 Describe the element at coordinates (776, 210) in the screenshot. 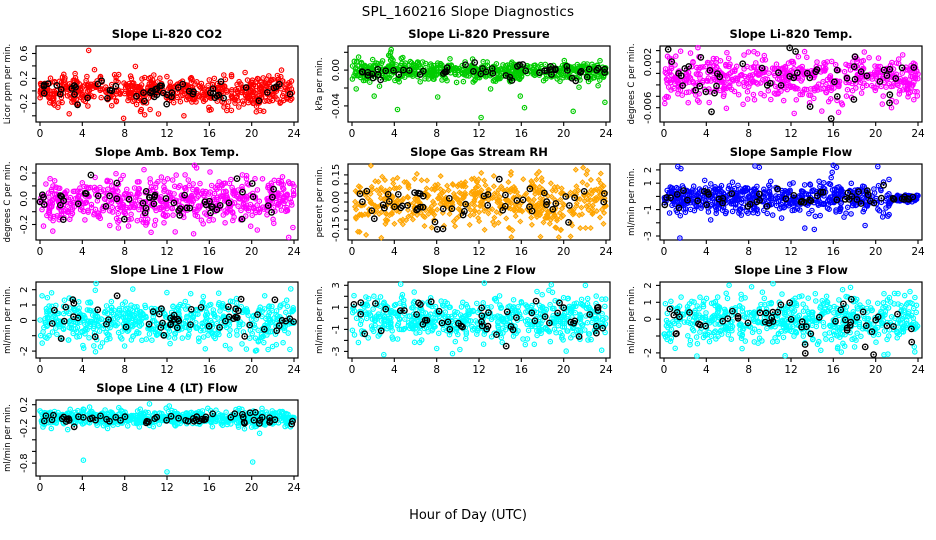

I see `scatter-plot-slope-sample-flow: 0 4 8 12 16 20 24 2 1 -1 -3 ml/min per min.` at that location.